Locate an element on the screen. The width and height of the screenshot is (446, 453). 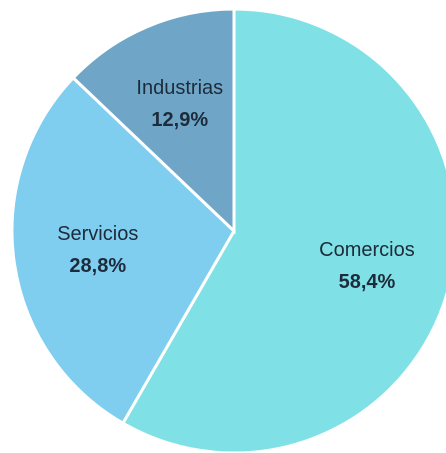
slice-label: Industrias is located at coordinates (179, 88).